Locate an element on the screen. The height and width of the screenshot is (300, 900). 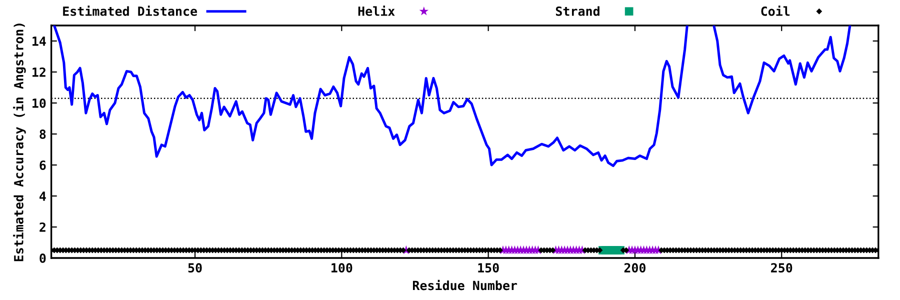
y-tick-label: 6 is located at coordinates (43, 165).